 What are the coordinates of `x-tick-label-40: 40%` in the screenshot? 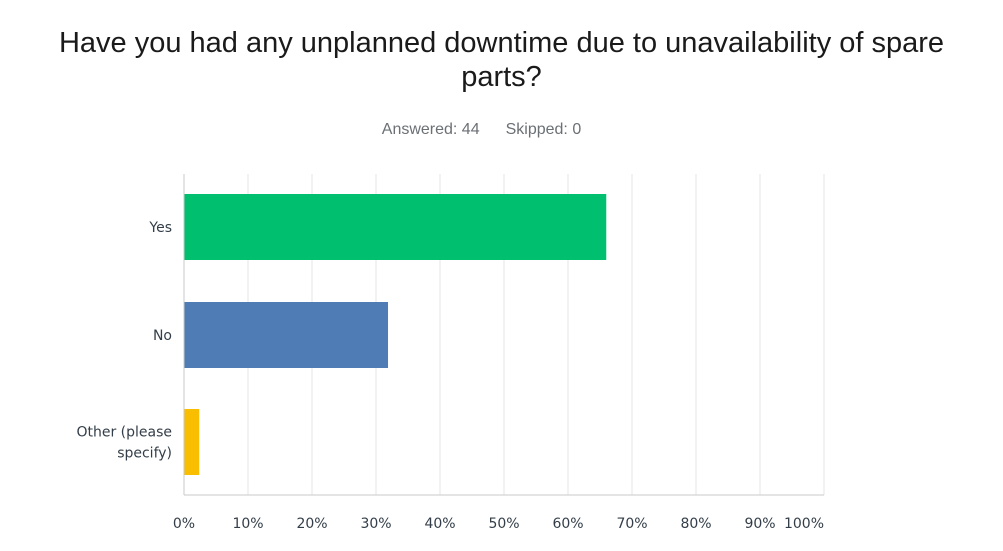 It's located at (439, 524).